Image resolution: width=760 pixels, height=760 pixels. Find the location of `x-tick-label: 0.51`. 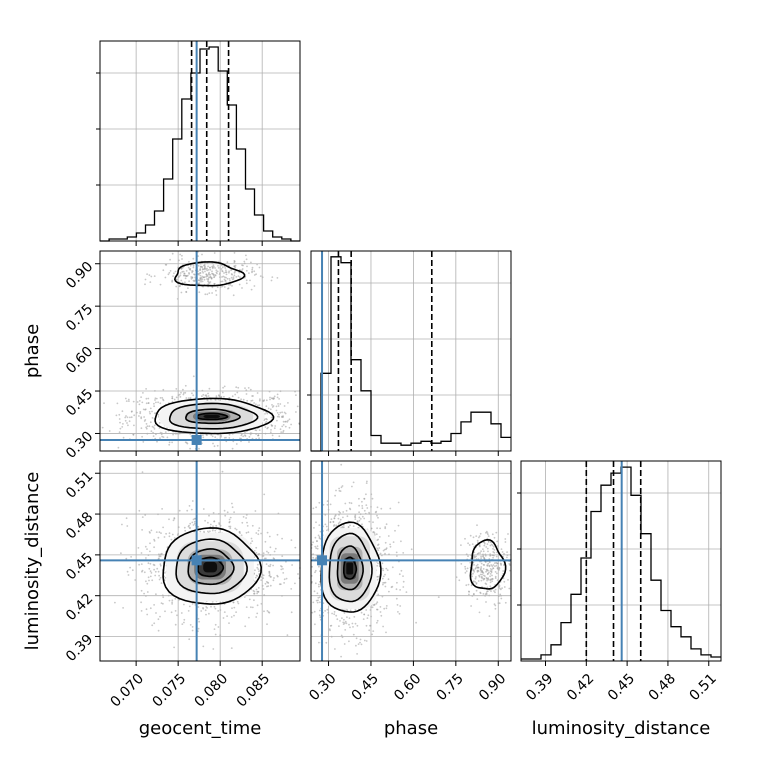

x-tick-label: 0.51 is located at coordinates (702, 687).